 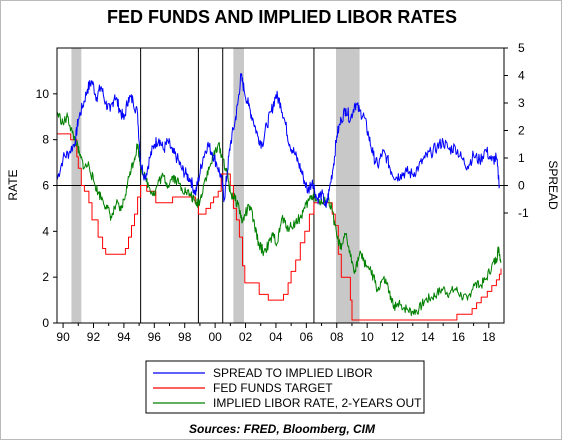 What do you see at coordinates (521, 103) in the screenshot?
I see `right-tick-label-4: 3` at bounding box center [521, 103].